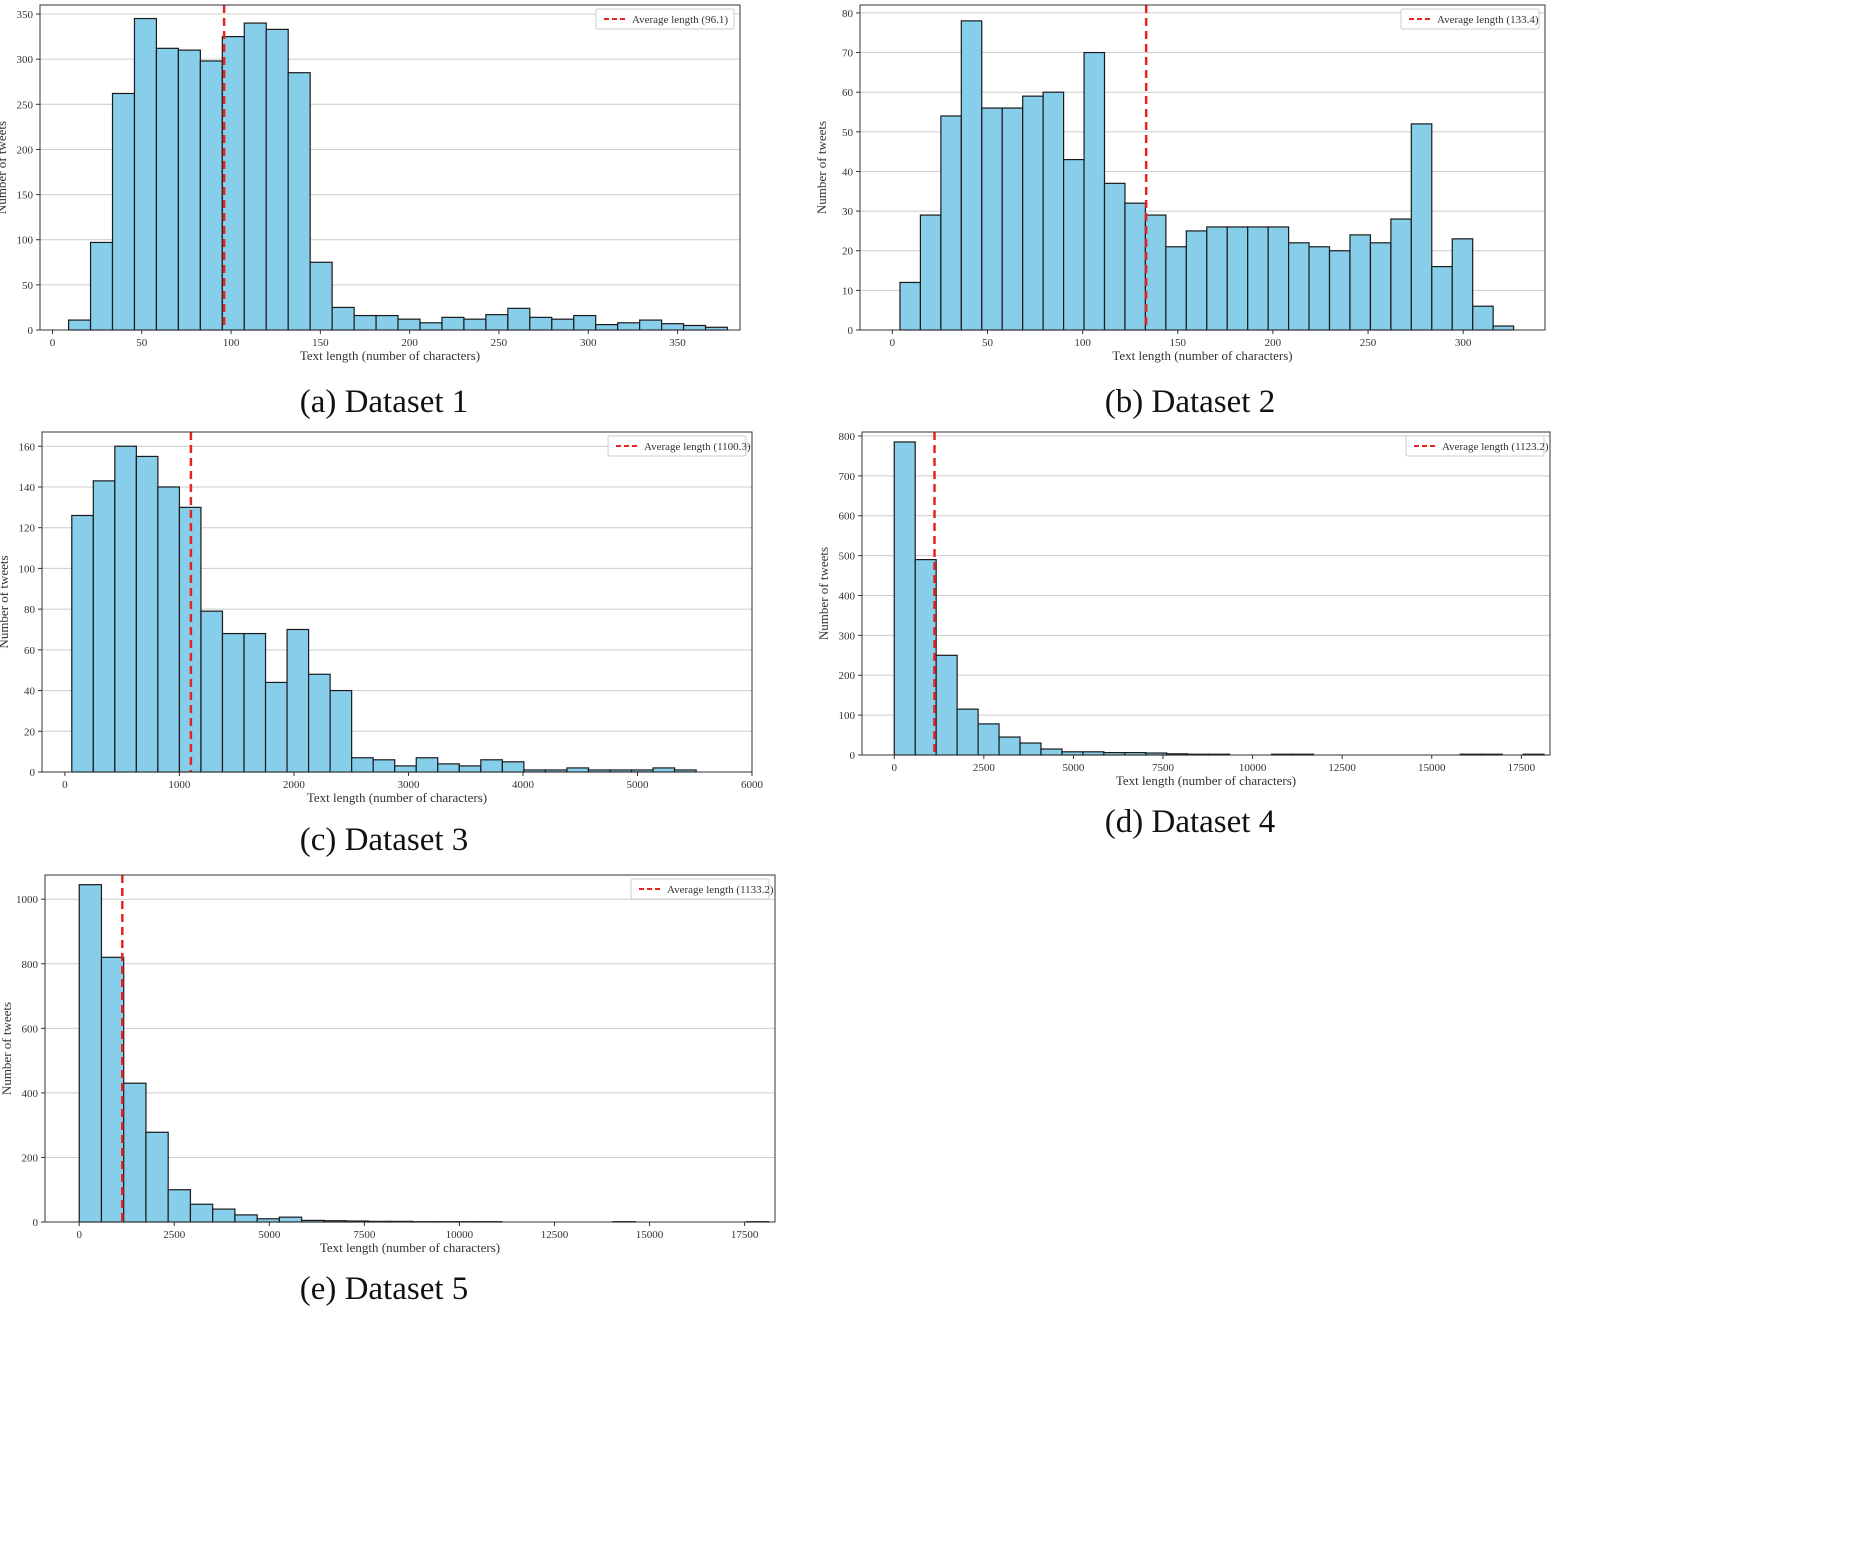 This screenshot has height=1558, width=1867. What do you see at coordinates (1495, 447) in the screenshot?
I see `legend-label: Average length (1123.2)` at bounding box center [1495, 447].